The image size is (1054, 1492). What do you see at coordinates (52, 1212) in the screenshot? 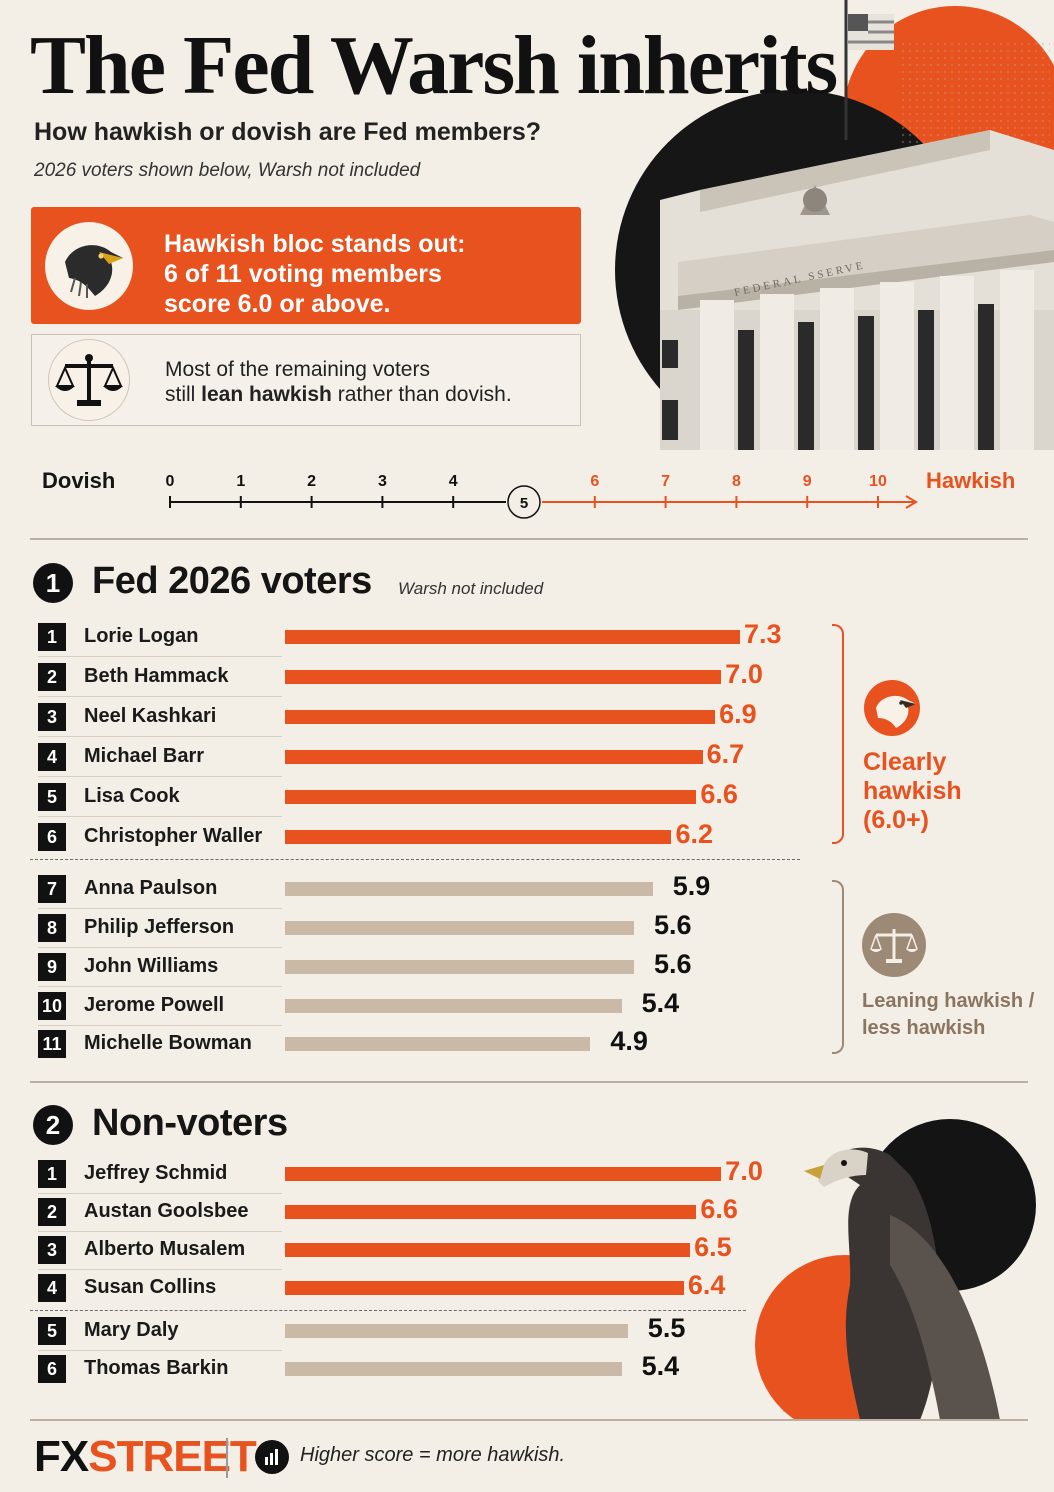
I see `rank-badge: 2` at bounding box center [52, 1212].